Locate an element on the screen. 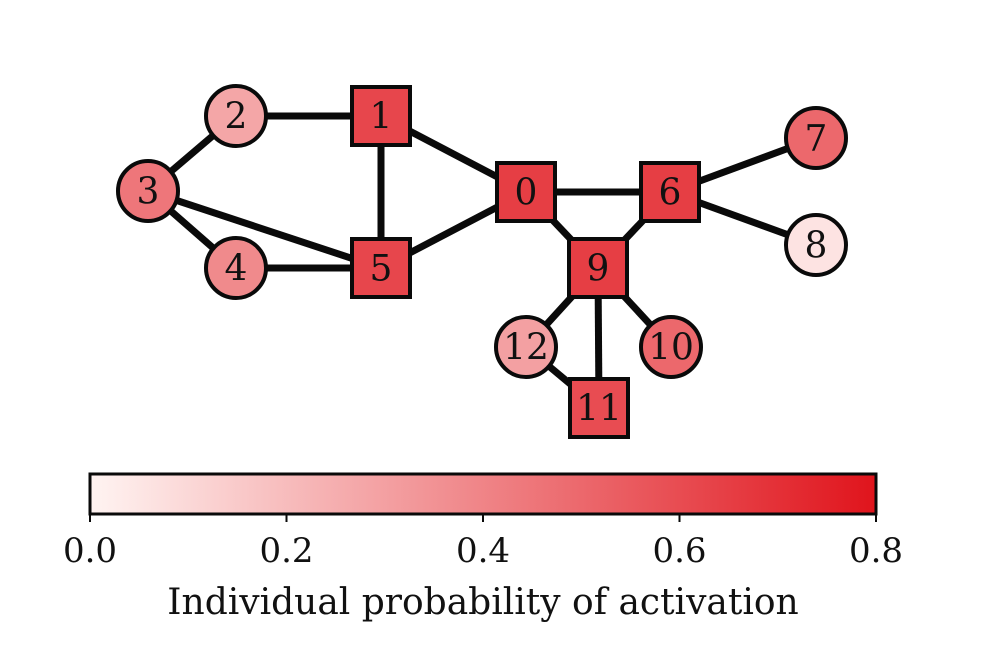  node-3: 3 is located at coordinates (148, 191).